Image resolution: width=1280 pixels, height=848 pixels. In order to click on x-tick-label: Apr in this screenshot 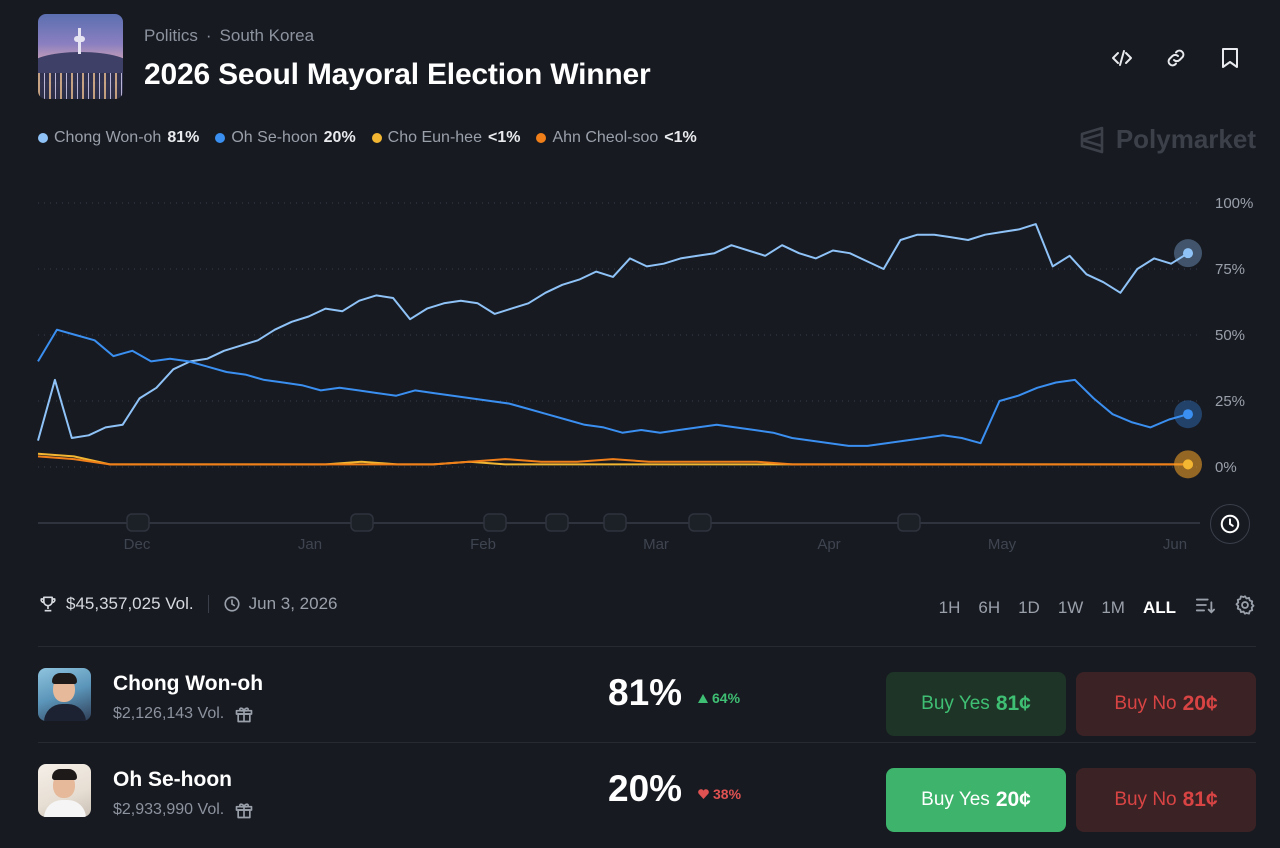, I will do `click(828, 544)`.